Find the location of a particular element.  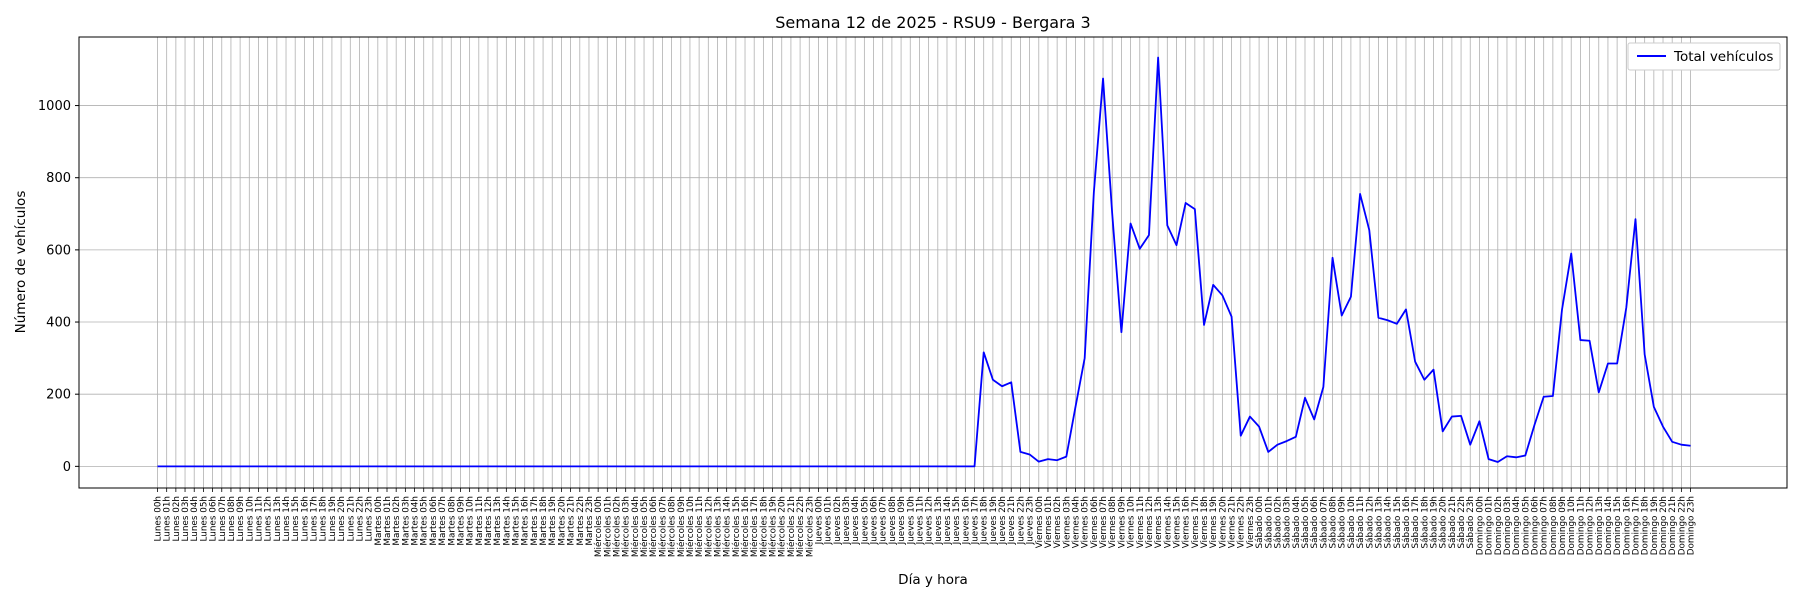

y-axis-label: Número de vehículos is located at coordinates (21, 262).